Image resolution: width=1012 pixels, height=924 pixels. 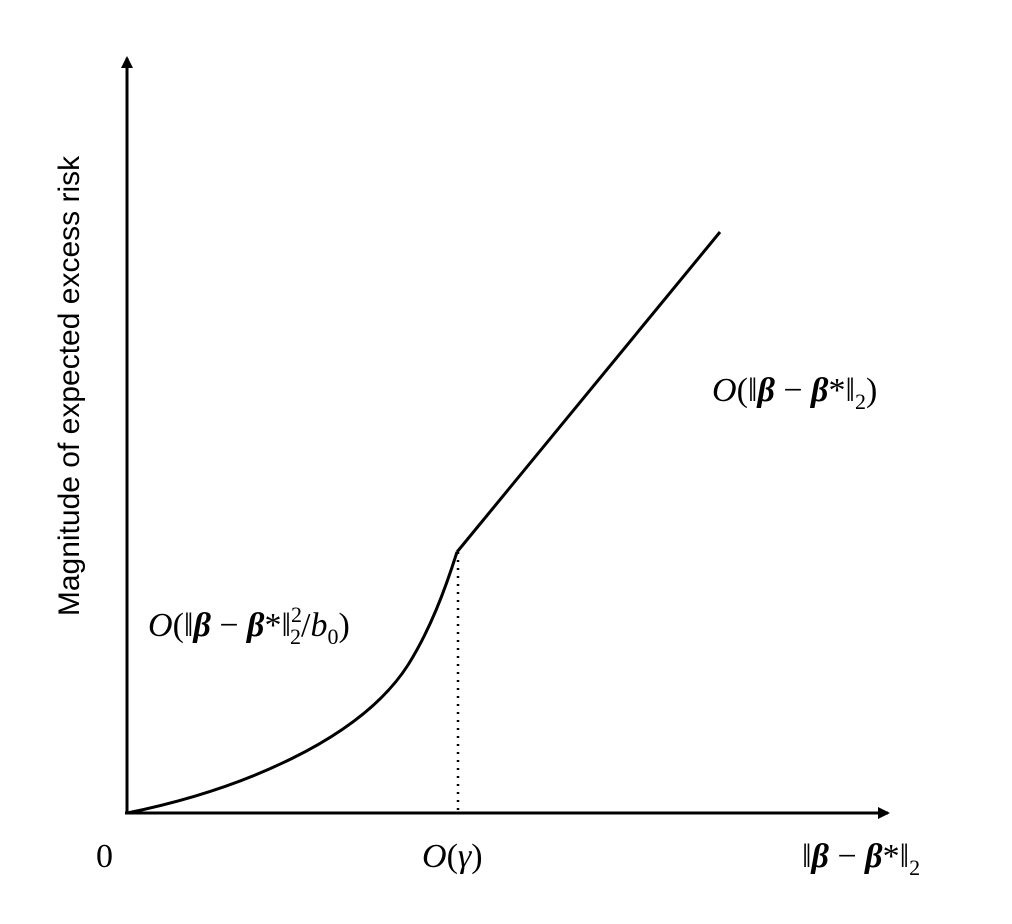 I want to click on x-axis-label: ‖β − β*‖2, so click(x=861, y=859).